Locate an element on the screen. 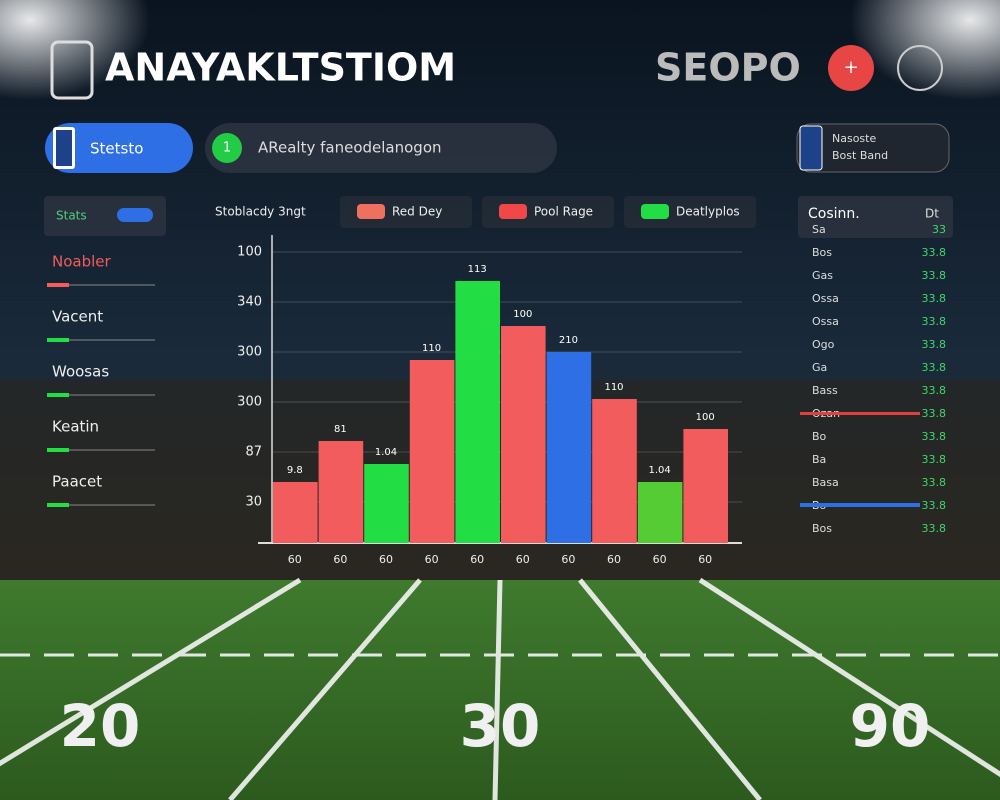 The width and height of the screenshot is (1000, 800). row-label: Basa is located at coordinates (825, 482).